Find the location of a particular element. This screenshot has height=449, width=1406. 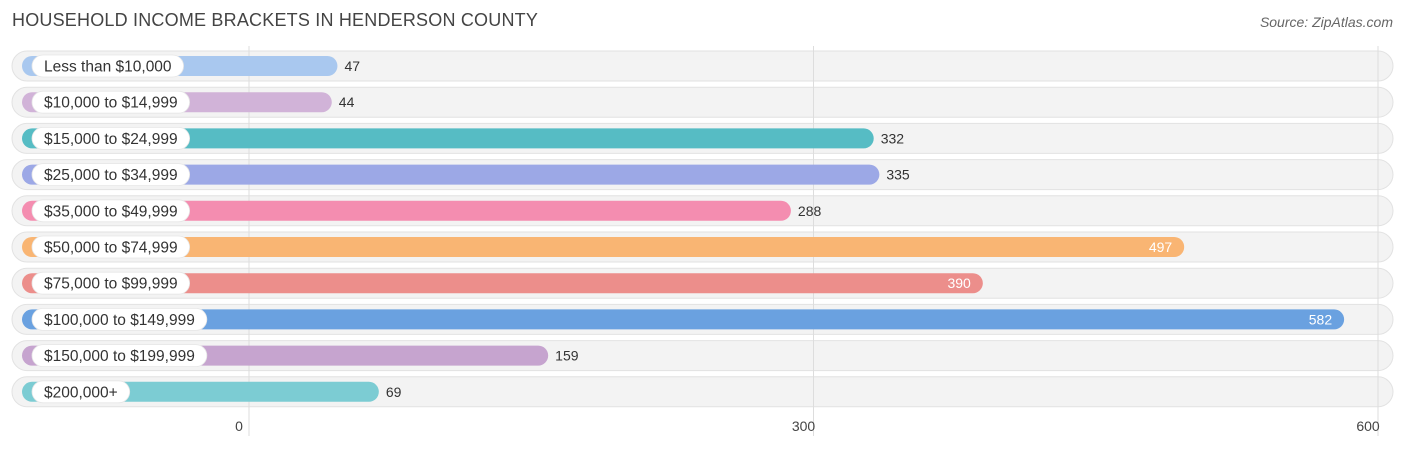

category-label: $10,000 to $14,999 is located at coordinates (111, 103).